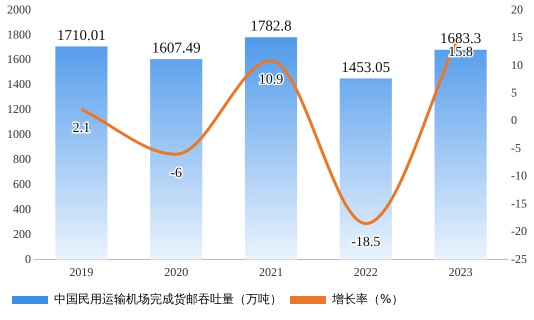  What do you see at coordinates (516, 147) in the screenshot?
I see `y2-tick-label: -5` at bounding box center [516, 147].